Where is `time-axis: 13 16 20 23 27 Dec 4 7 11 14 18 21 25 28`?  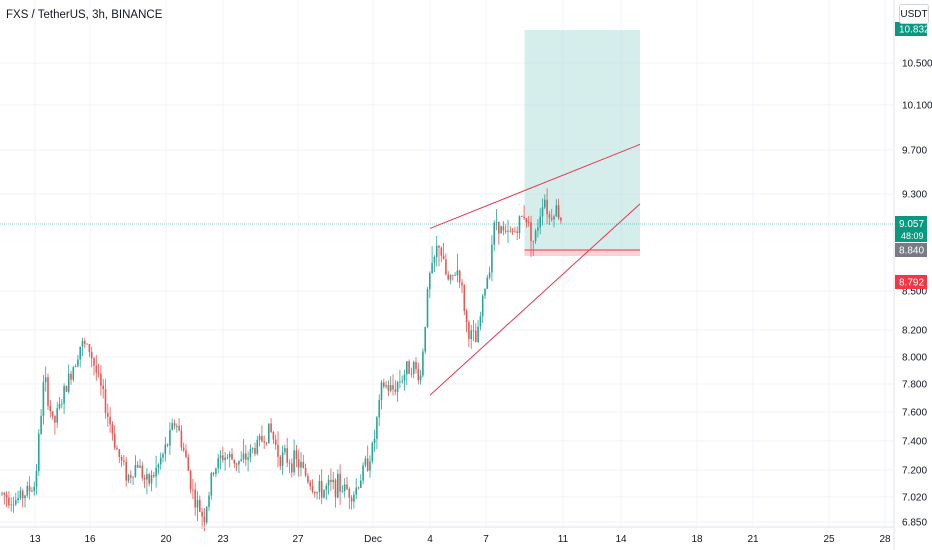 time-axis: 13 16 20 23 27 Dec 4 7 11 14 18 21 25 28 is located at coordinates (460, 539).